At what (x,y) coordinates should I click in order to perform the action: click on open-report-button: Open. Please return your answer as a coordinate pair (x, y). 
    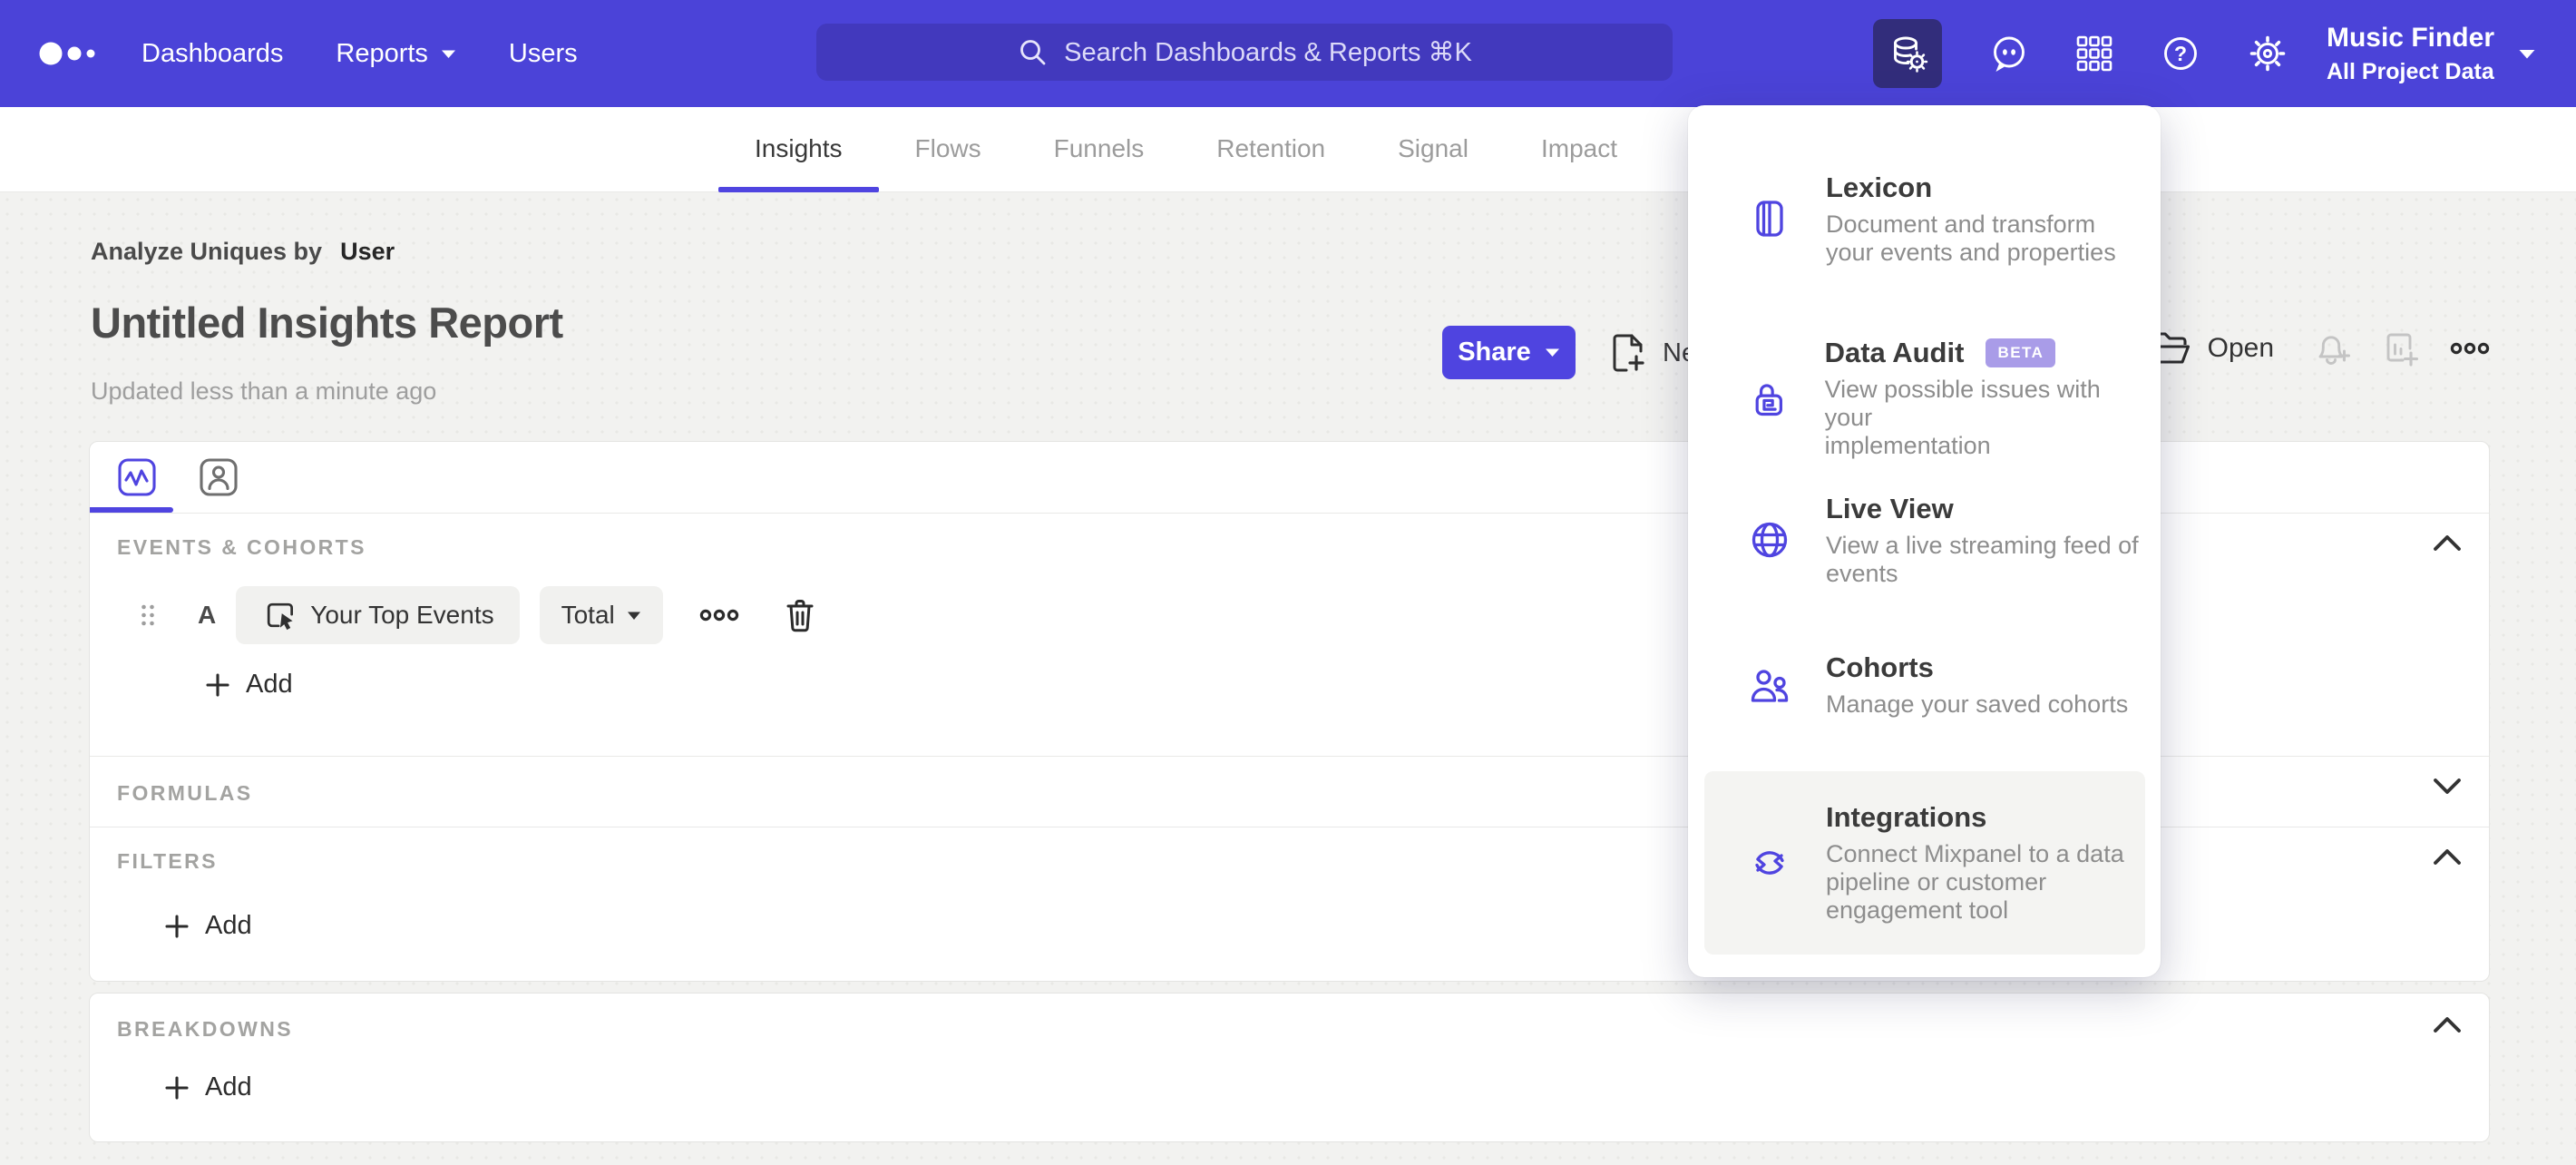
    Looking at the image, I should click on (2212, 348).